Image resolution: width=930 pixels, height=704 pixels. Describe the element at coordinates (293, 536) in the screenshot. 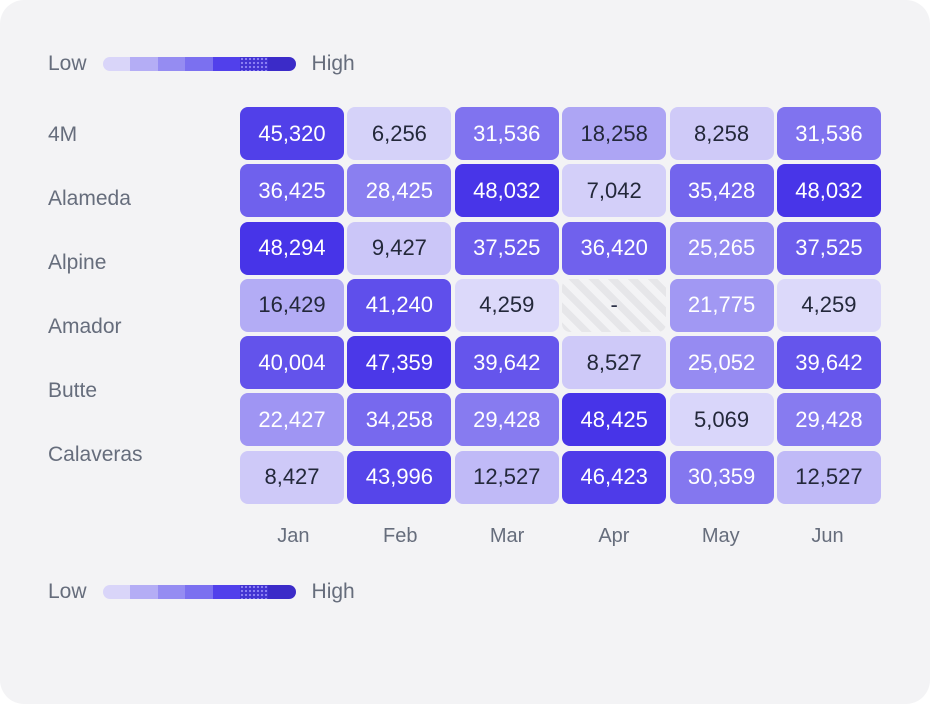

I see `column-label: Jan` at that location.